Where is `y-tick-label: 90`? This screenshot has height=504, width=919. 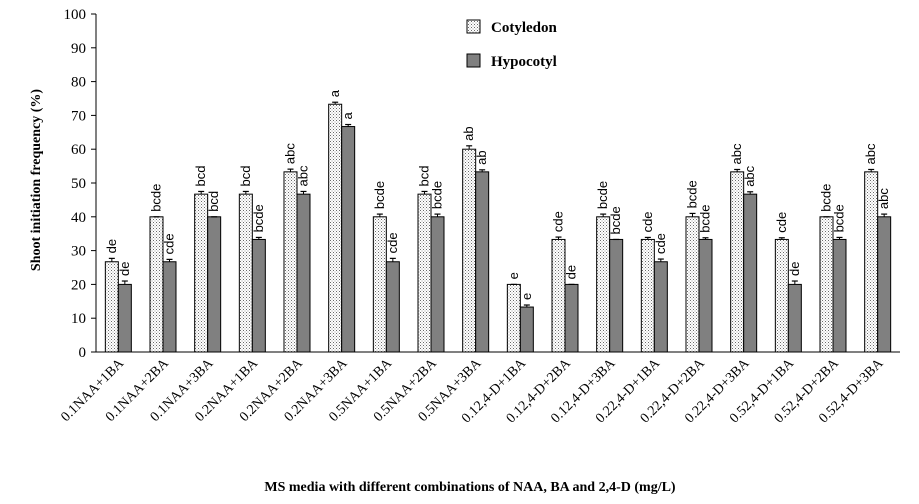
y-tick-label: 90 is located at coordinates (78, 49).